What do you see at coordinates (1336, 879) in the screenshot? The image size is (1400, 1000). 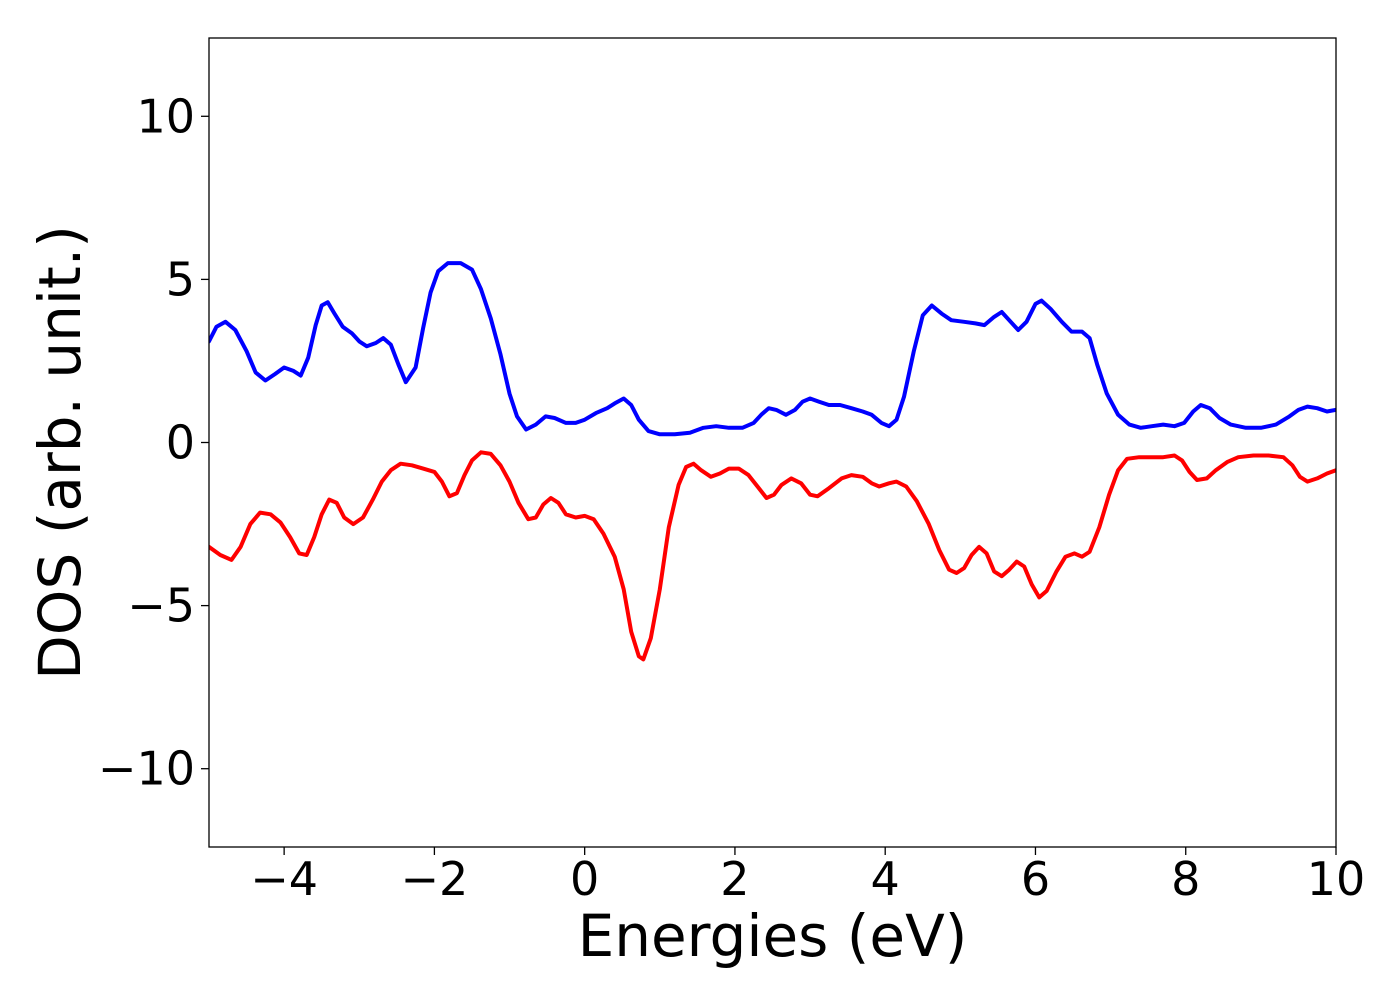 I see `x-tick-label: 10` at bounding box center [1336, 879].